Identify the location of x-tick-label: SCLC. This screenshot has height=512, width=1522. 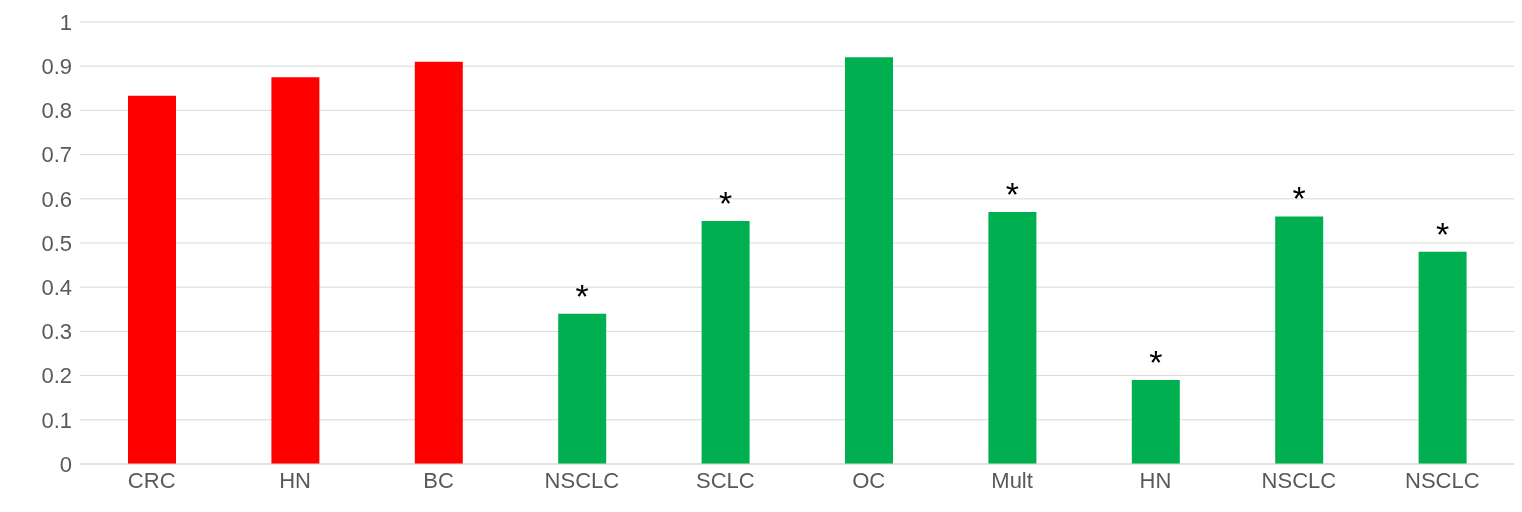
(725, 480).